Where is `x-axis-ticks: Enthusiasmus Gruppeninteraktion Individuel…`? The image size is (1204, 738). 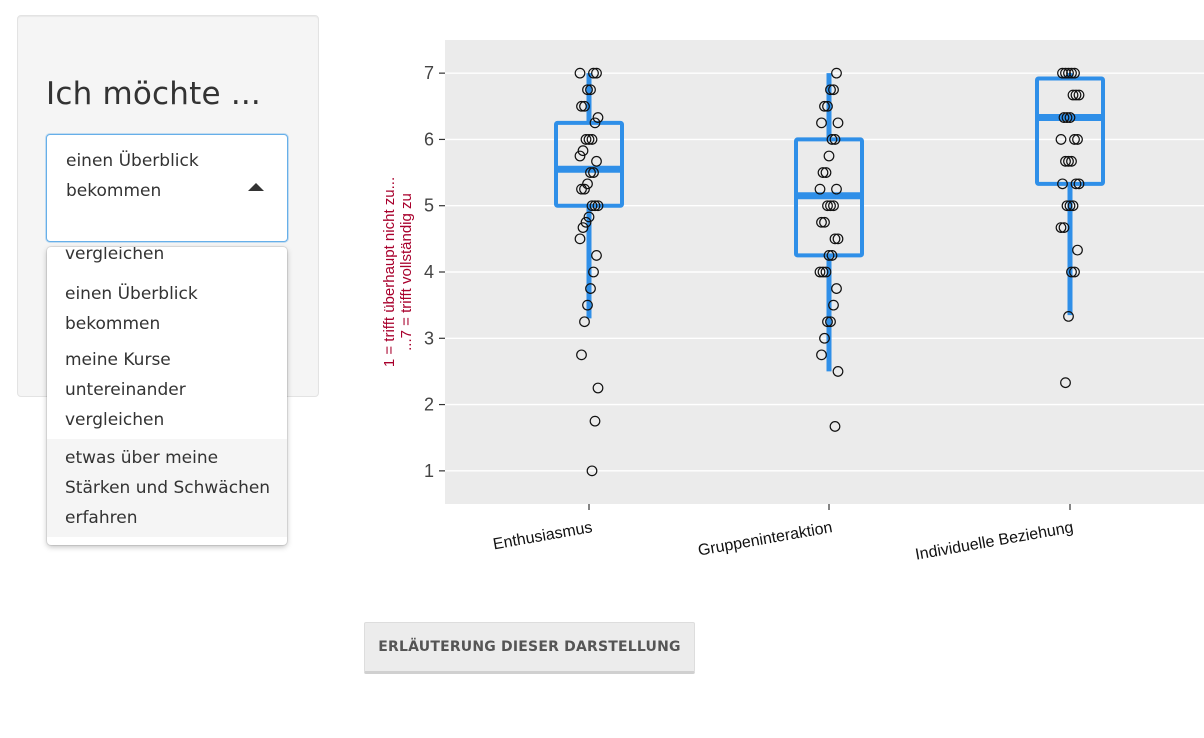
x-axis-ticks: Enthusiasmus Gruppeninteraktion Individuel… is located at coordinates (783, 534).